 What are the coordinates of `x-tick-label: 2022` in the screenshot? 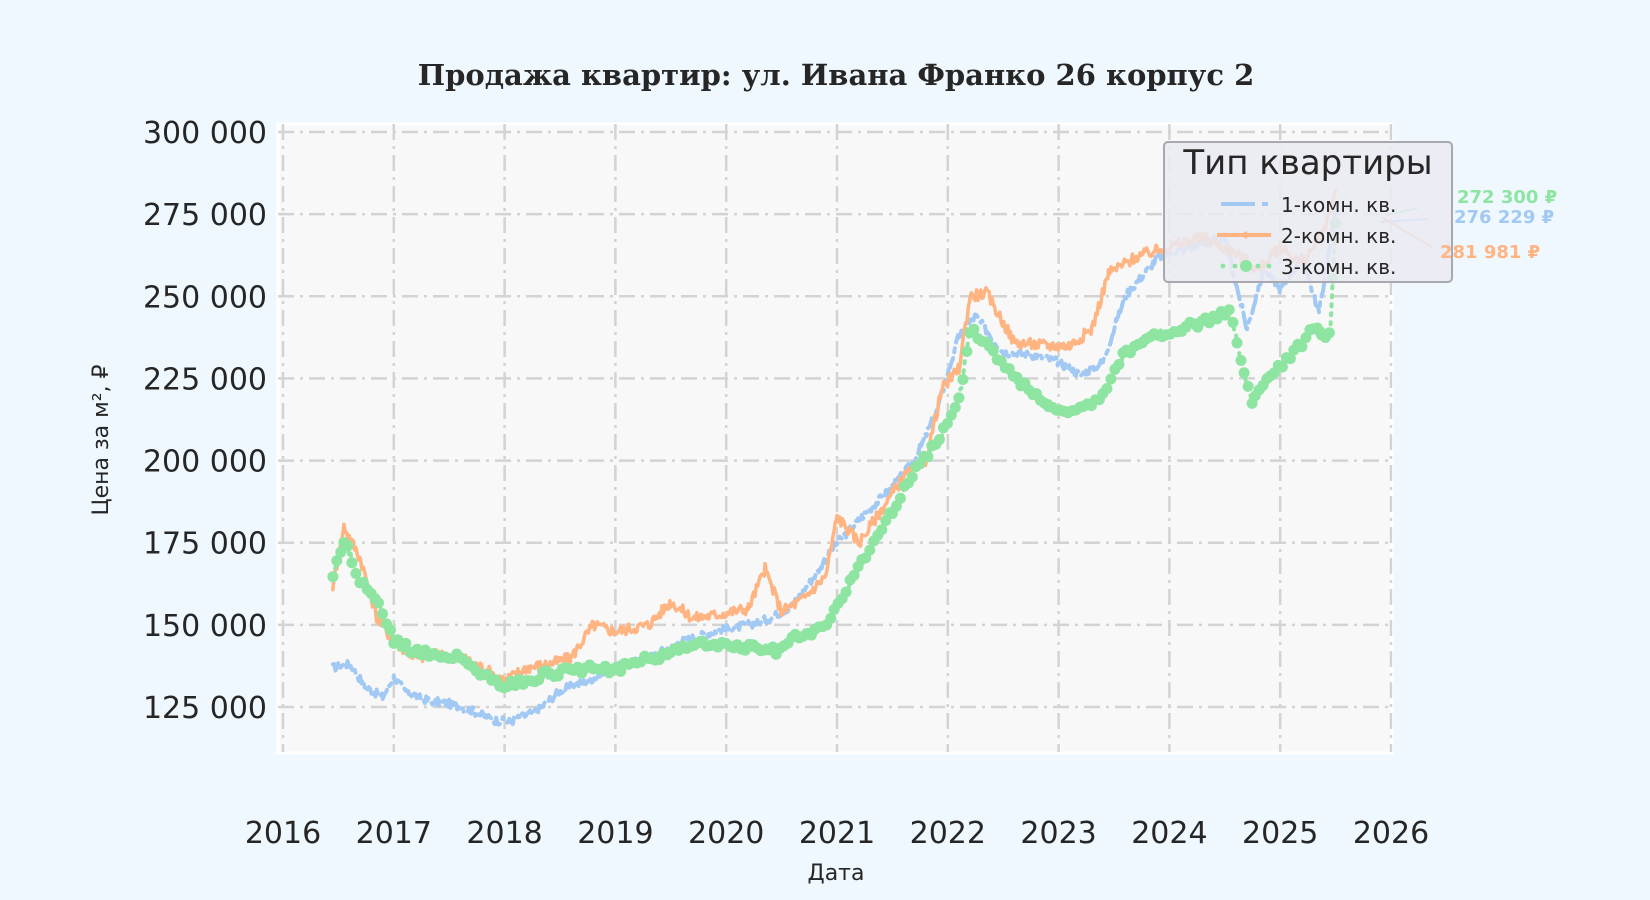 It's located at (948, 833).